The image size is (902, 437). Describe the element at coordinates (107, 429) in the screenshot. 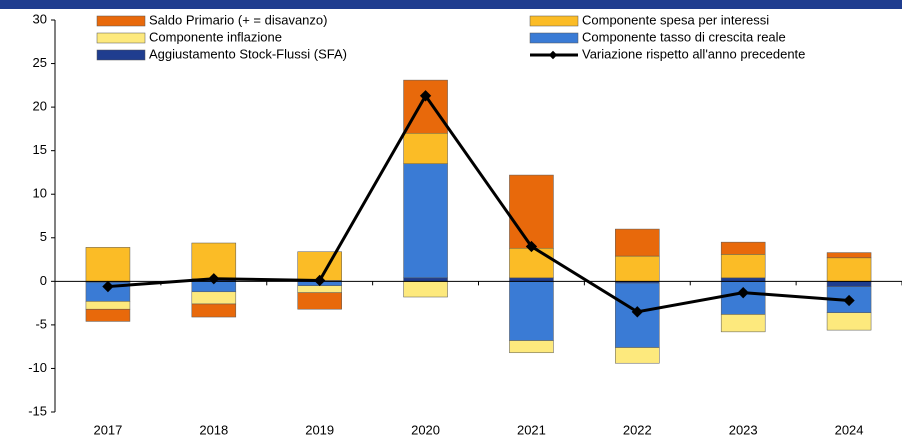

I see `x-tick-label: 2017` at that location.